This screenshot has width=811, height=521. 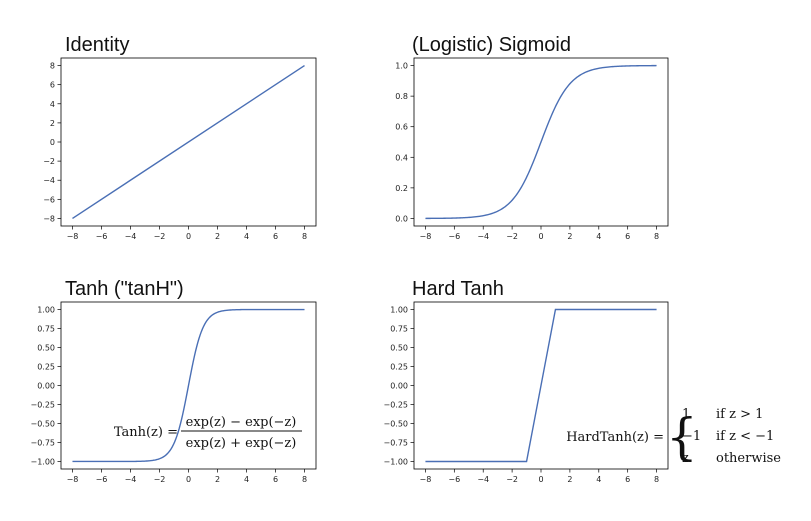 I want to click on sigmoid-xtick-label: 4, so click(x=598, y=236).